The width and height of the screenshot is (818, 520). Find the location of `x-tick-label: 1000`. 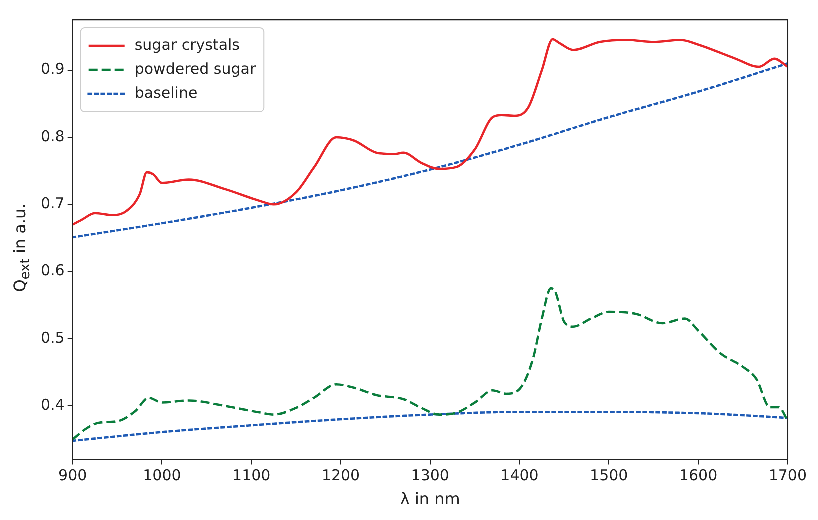

x-tick-label: 1000 is located at coordinates (162, 475).